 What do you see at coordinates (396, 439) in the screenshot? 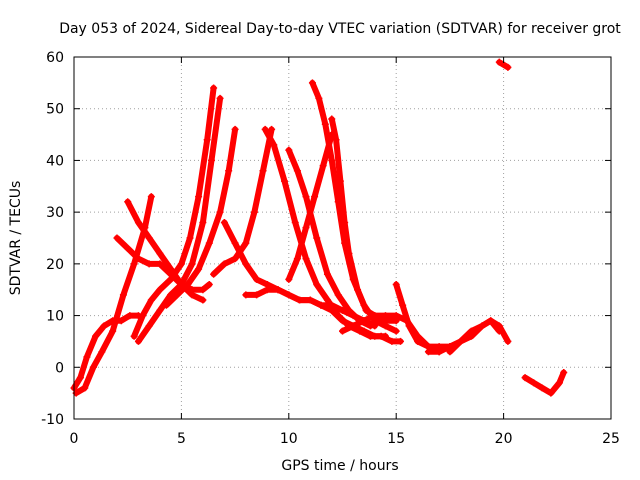
I see `x-tick-label: 15` at bounding box center [396, 439].